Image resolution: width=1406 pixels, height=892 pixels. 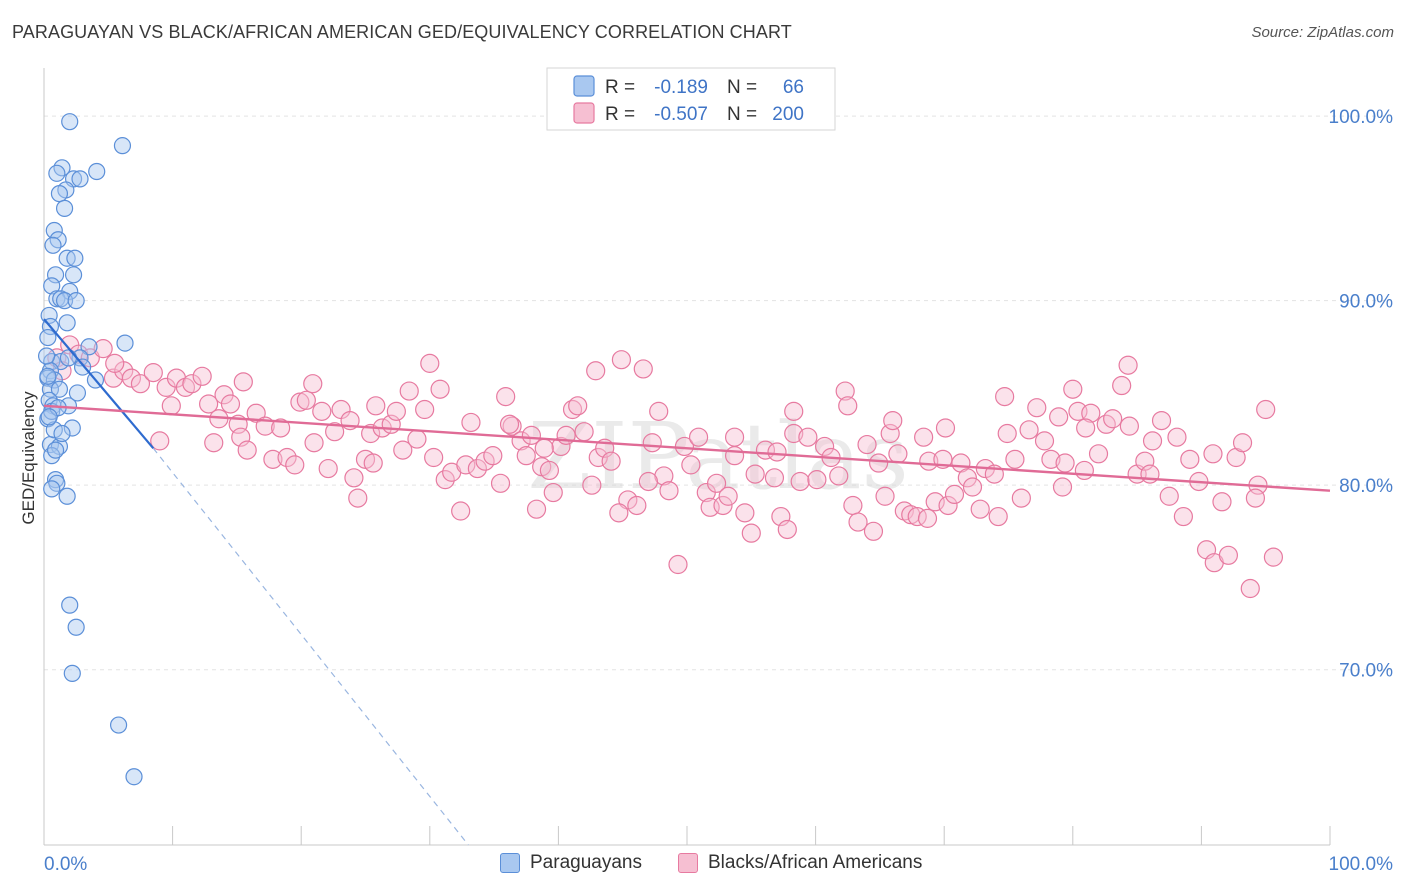 I want to click on legend-r-label-1: R =, so click(x=620, y=87).